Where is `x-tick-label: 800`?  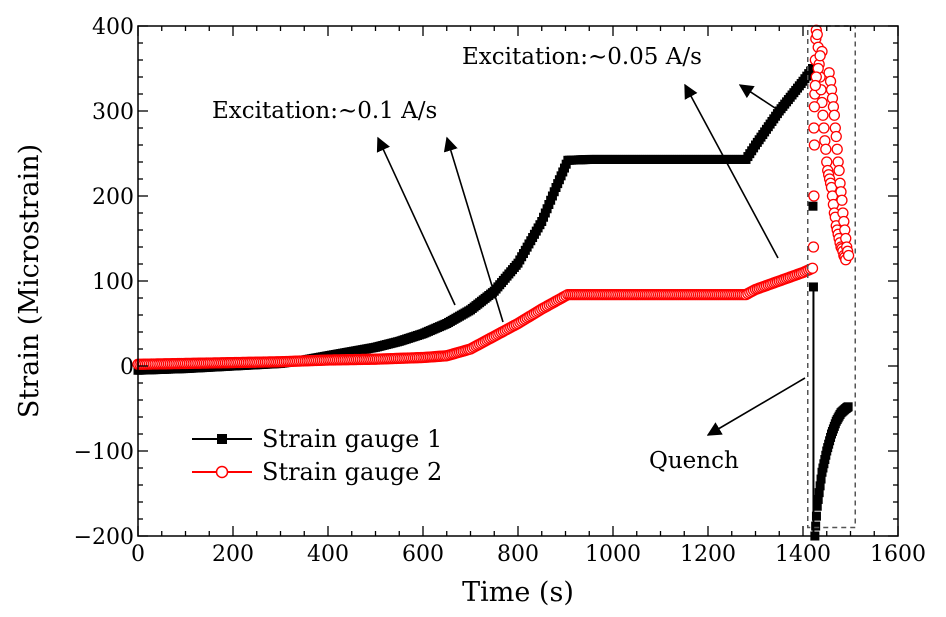
x-tick-label: 800 is located at coordinates (518, 554).